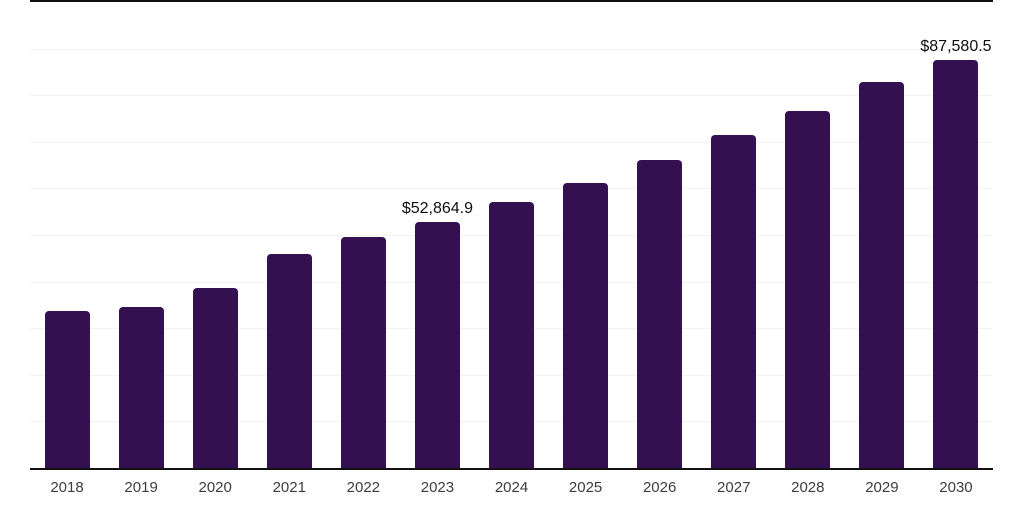 This screenshot has height=512, width=1024. What do you see at coordinates (289, 487) in the screenshot?
I see `x-axis-label-2021: 2021` at bounding box center [289, 487].